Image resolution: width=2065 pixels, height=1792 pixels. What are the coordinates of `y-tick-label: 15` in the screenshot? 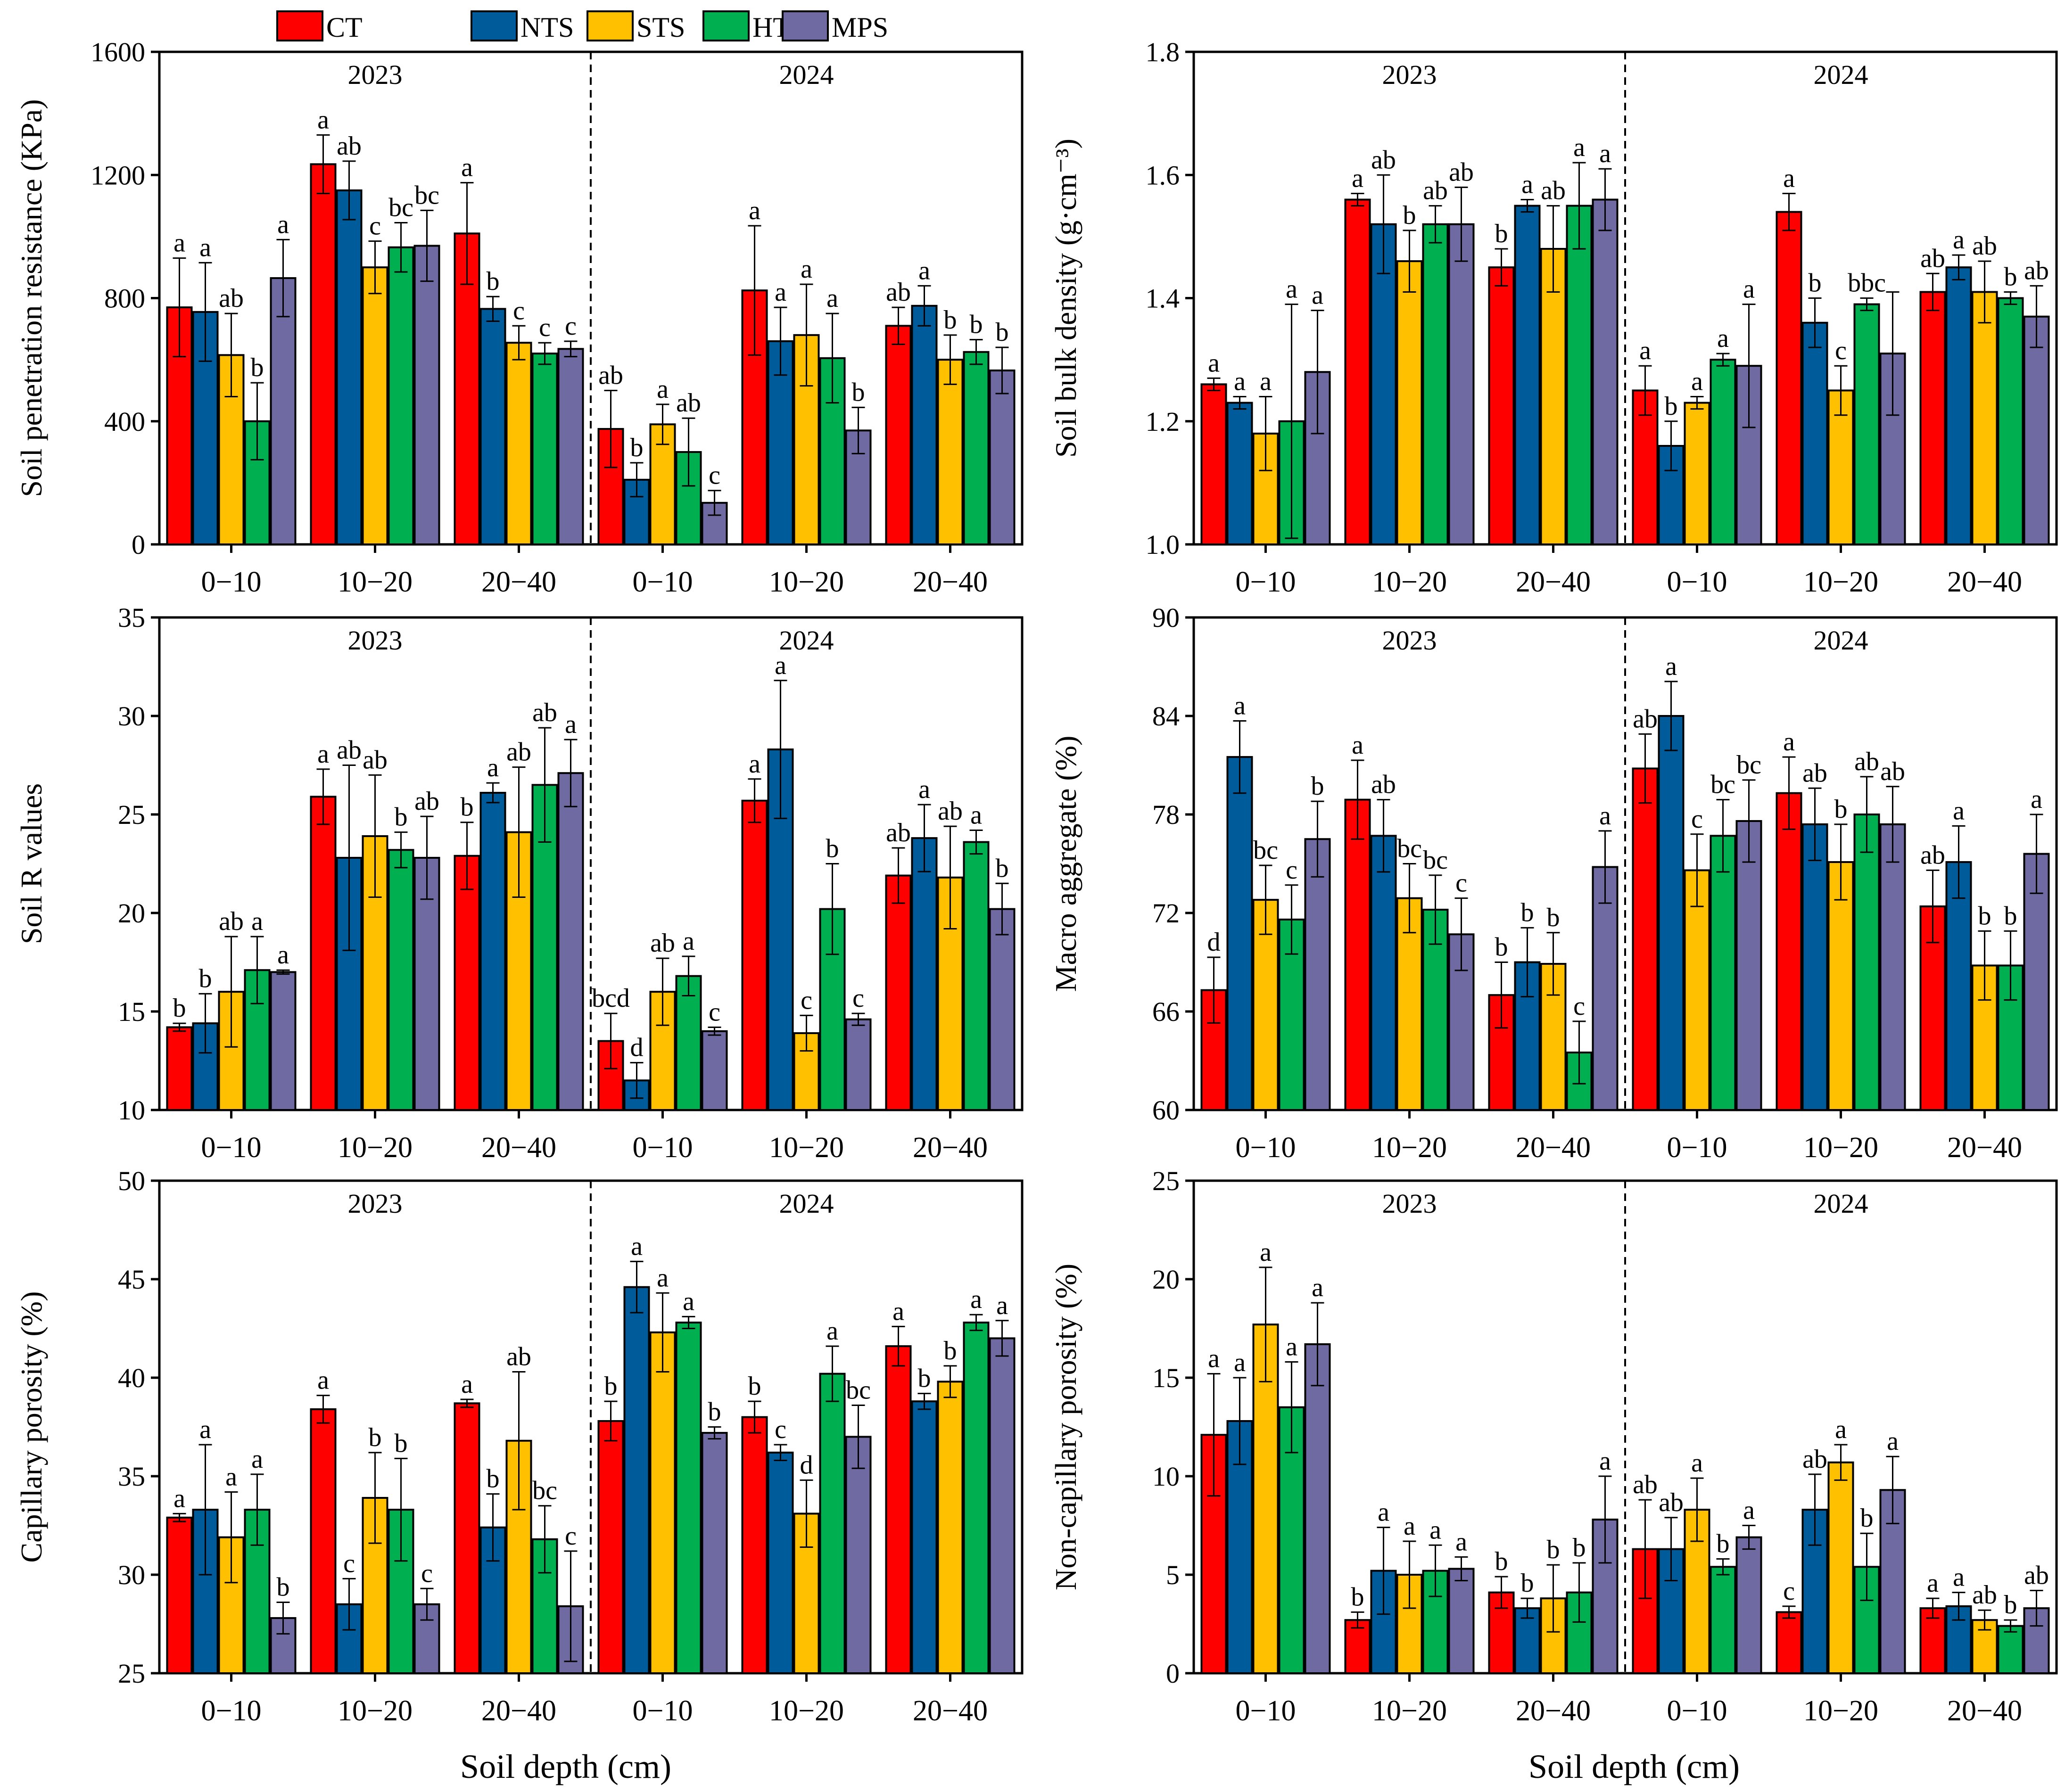 It's located at (1166, 1378).